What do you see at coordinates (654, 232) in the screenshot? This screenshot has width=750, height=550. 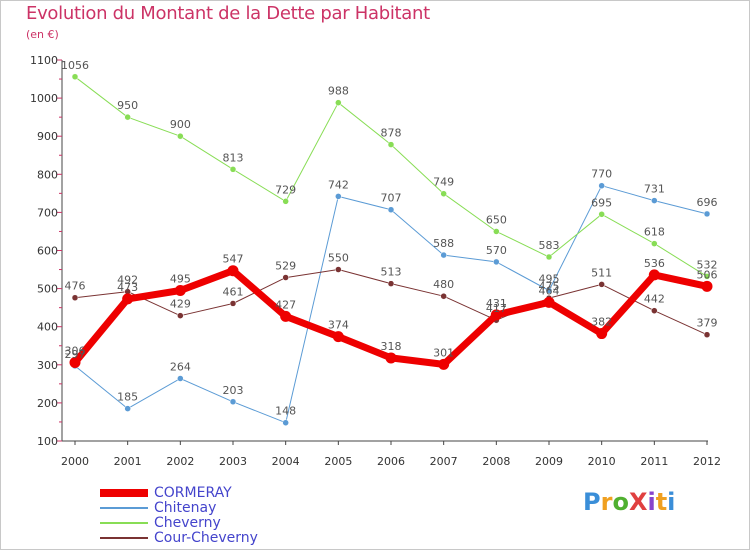 I see `data-label-cheverny: 618` at bounding box center [654, 232].